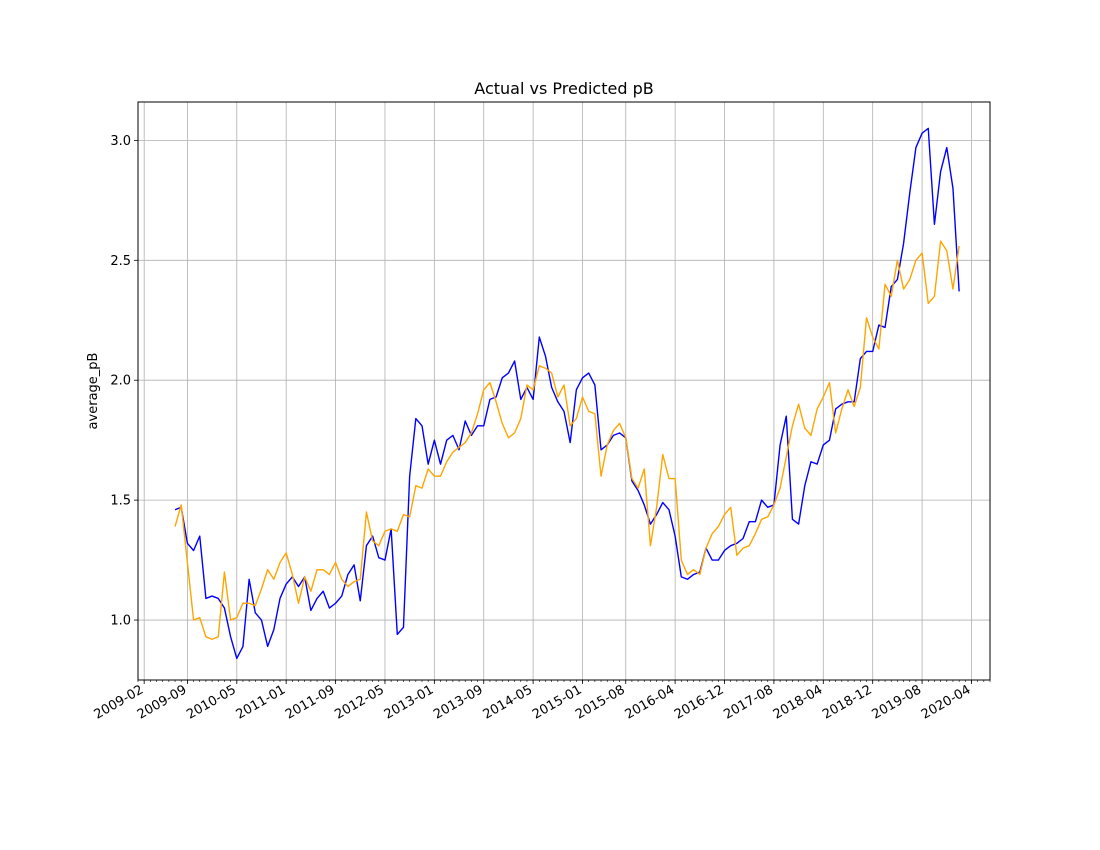 The height and width of the screenshot is (850, 1100). What do you see at coordinates (120, 261) in the screenshot?
I see `y-tick-label: 2.5` at bounding box center [120, 261].